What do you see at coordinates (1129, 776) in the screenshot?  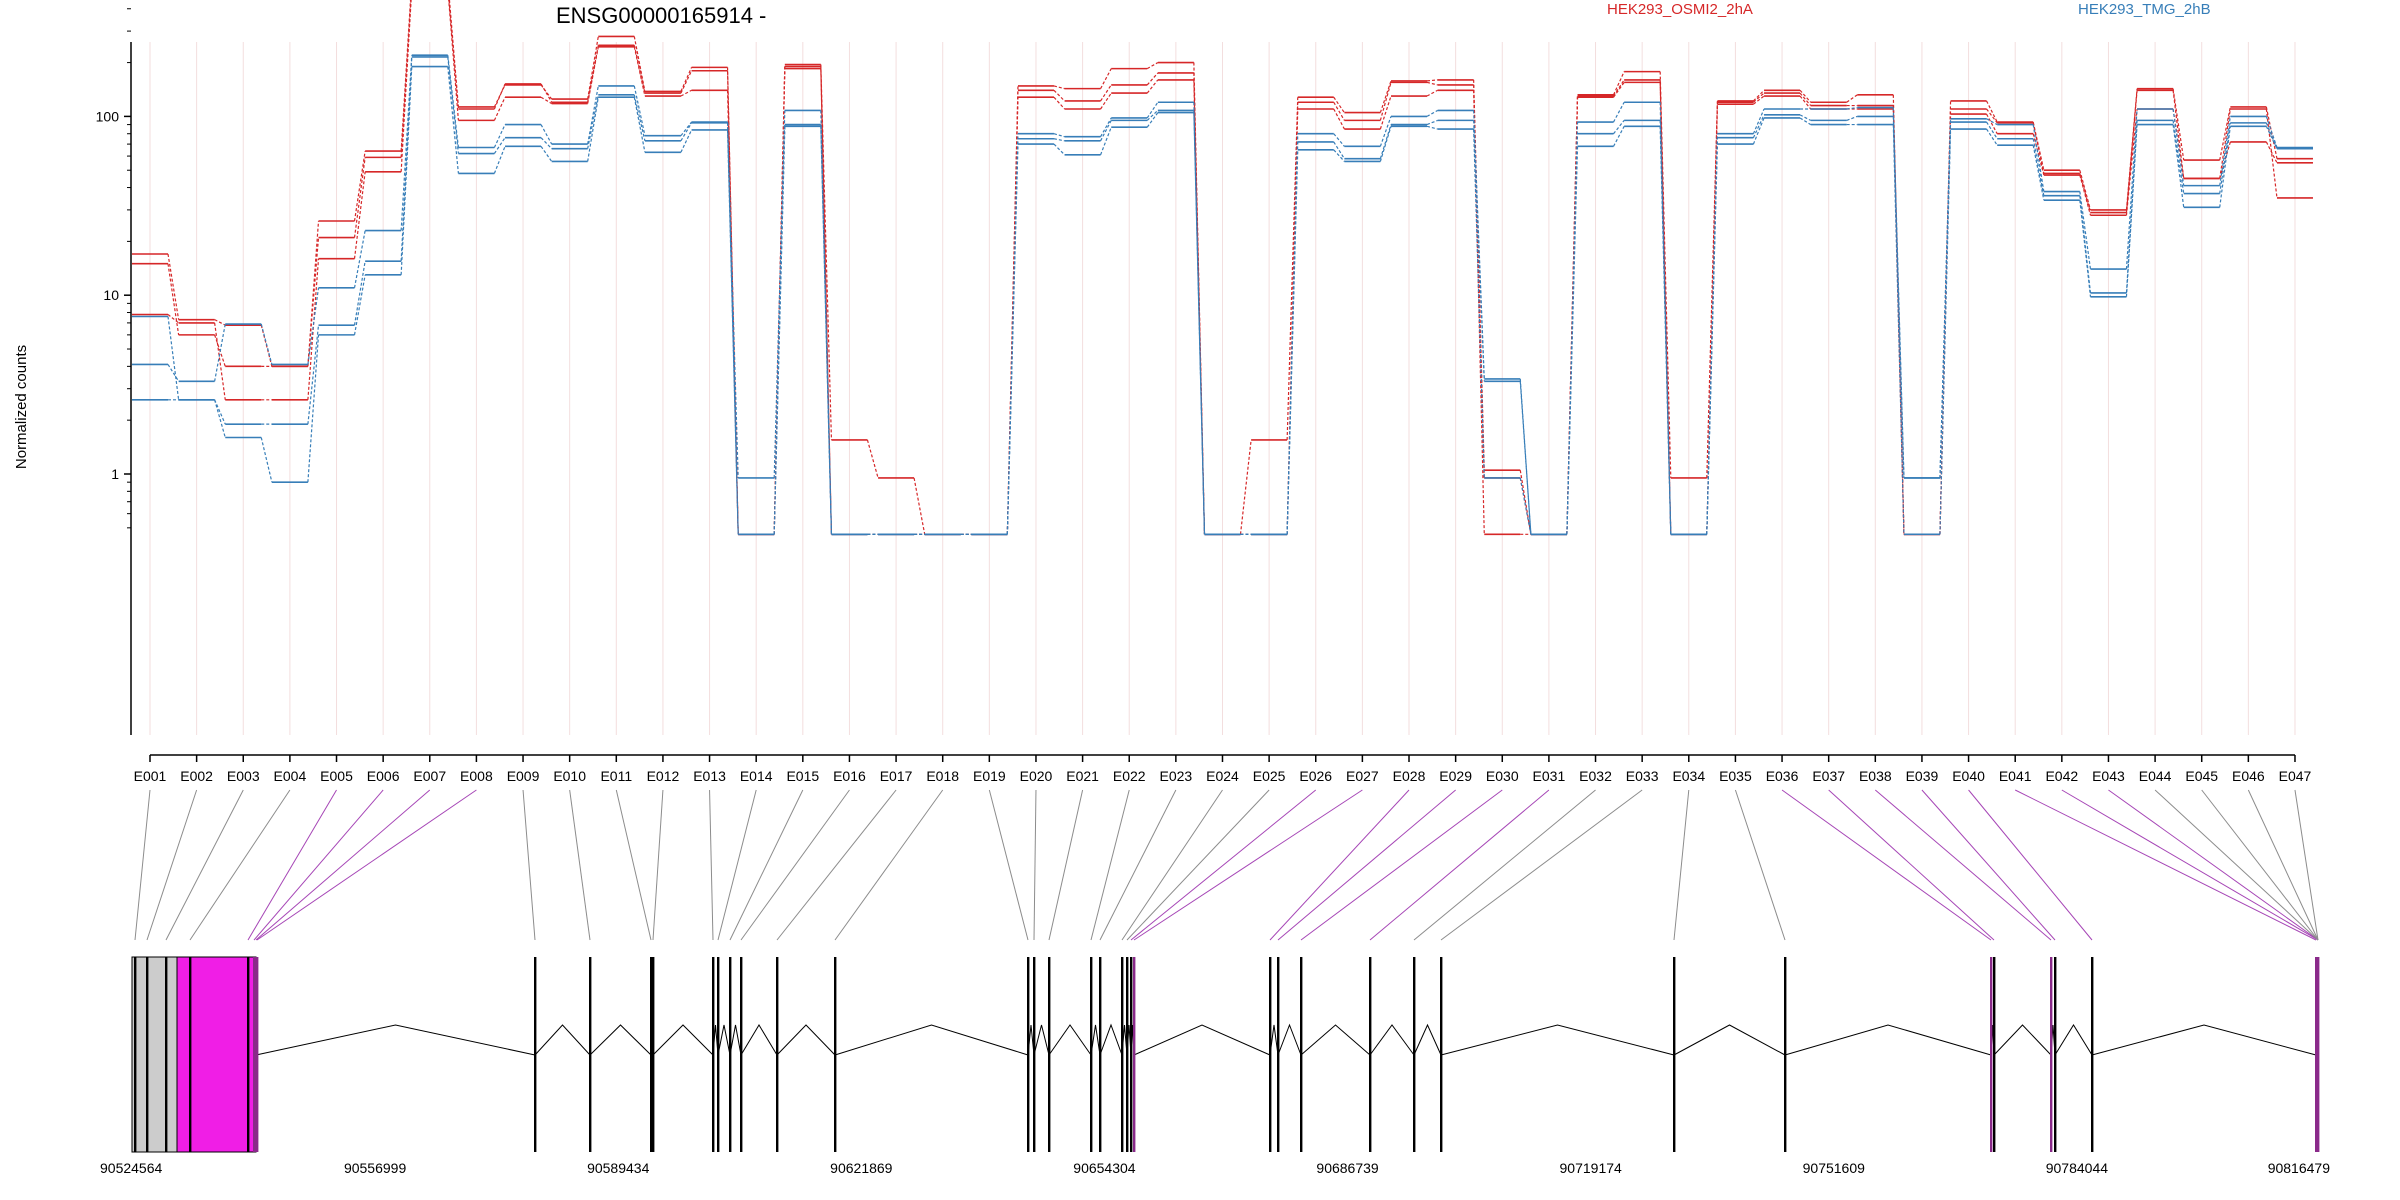 I see `x-tick-label-E022: E022` at bounding box center [1129, 776].